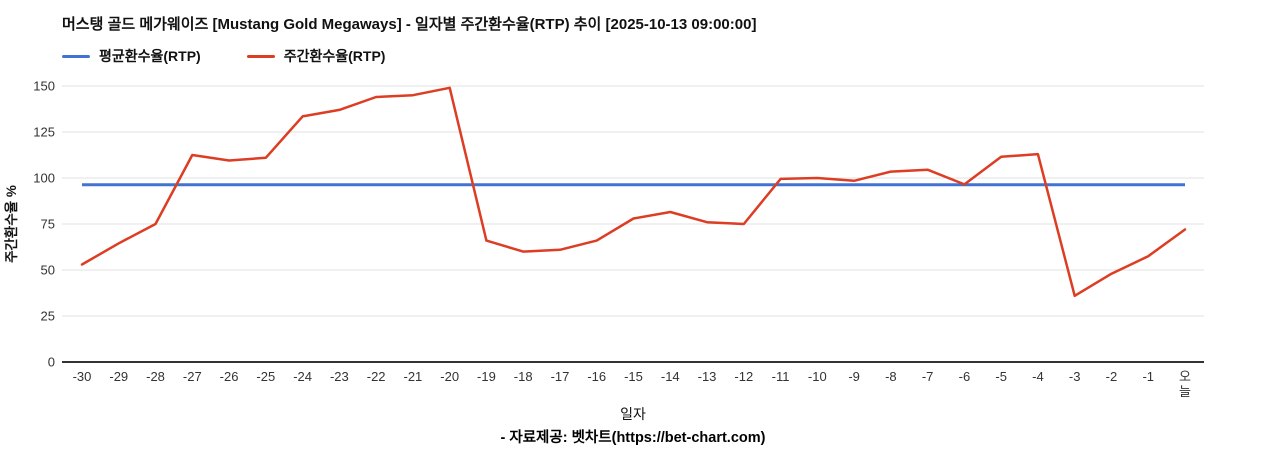  What do you see at coordinates (44, 86) in the screenshot?
I see `y-tick-label: 150` at bounding box center [44, 86].